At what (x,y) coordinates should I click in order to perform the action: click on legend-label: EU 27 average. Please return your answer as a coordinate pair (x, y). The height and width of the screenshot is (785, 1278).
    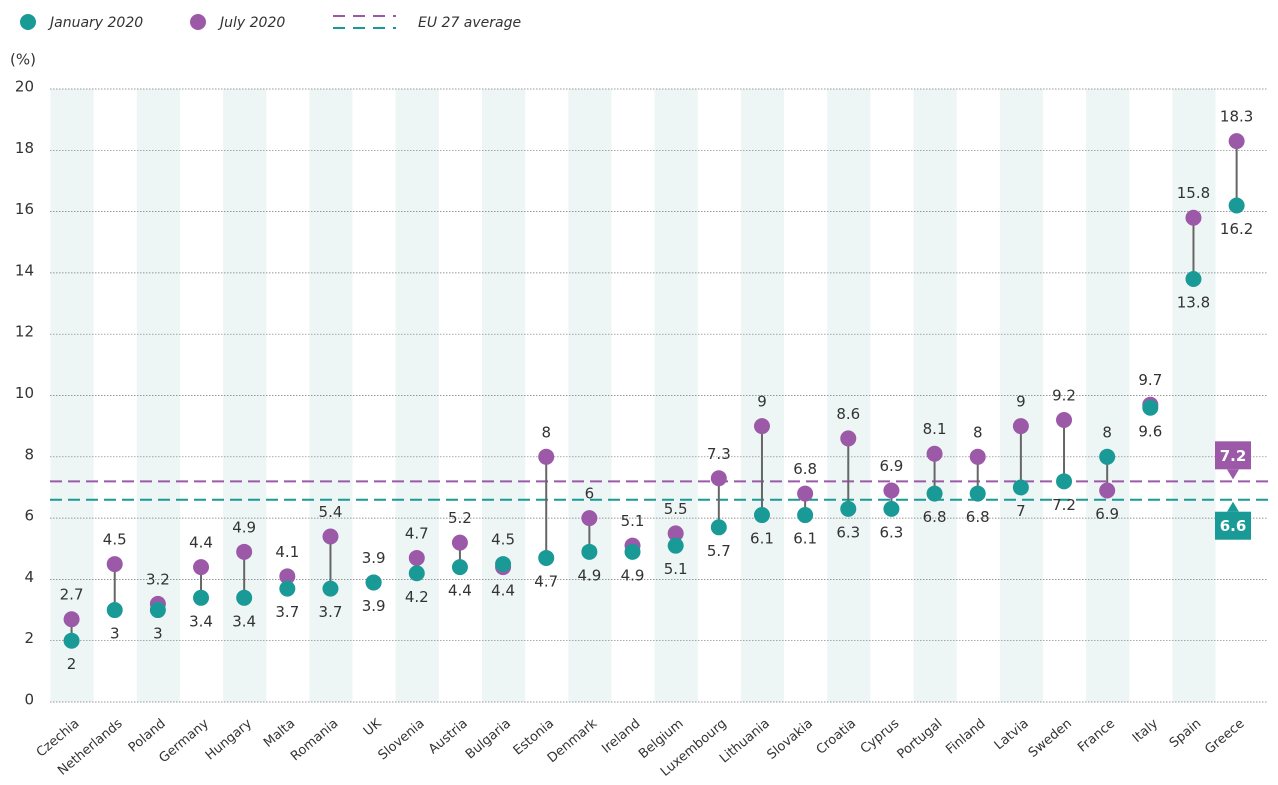
    Looking at the image, I should click on (469, 23).